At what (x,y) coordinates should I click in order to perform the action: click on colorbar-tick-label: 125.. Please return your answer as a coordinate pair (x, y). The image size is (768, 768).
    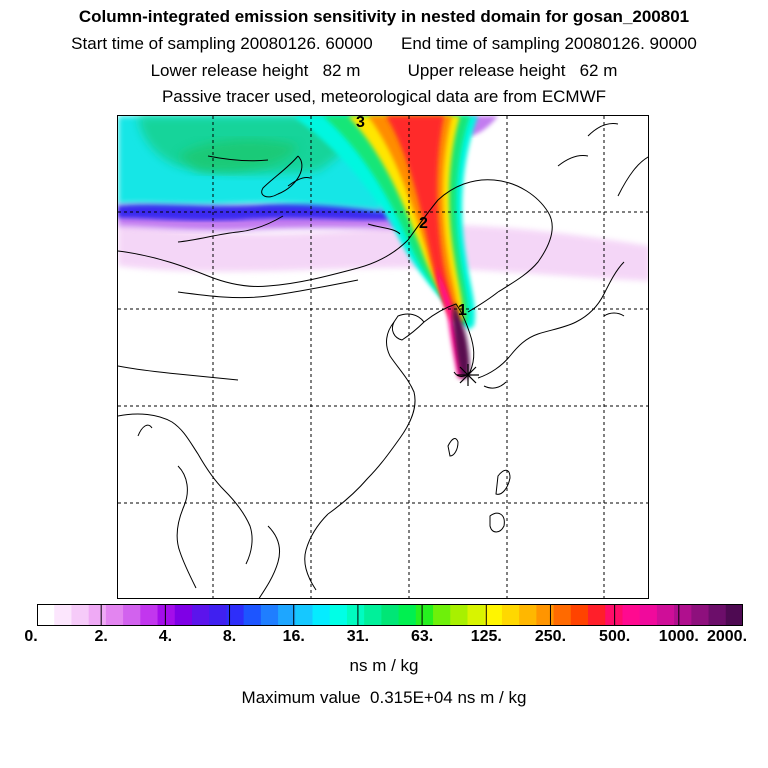
    Looking at the image, I should click on (486, 636).